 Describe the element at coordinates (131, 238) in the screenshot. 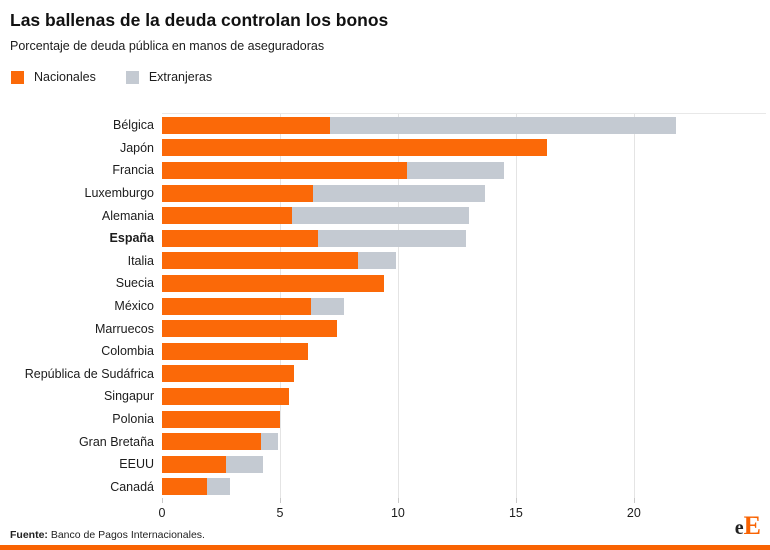

I see `category-label: España` at that location.